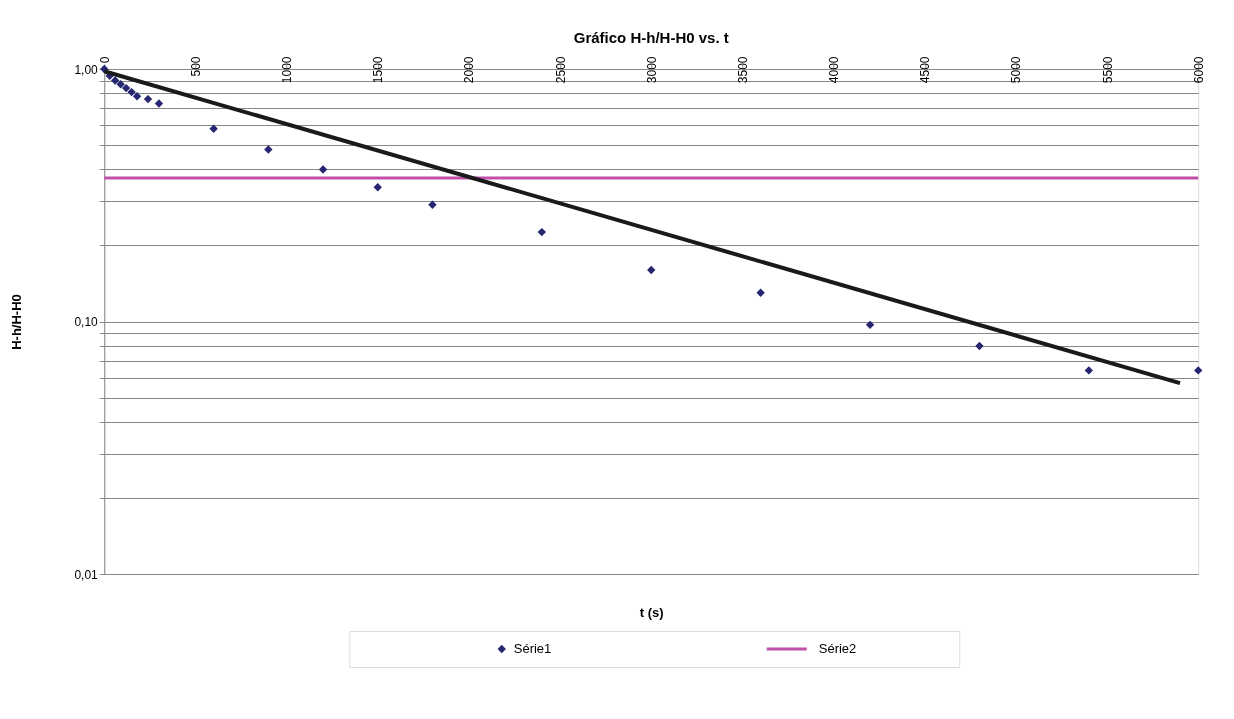  I want to click on x-tick-label: 4500, so click(925, 70).